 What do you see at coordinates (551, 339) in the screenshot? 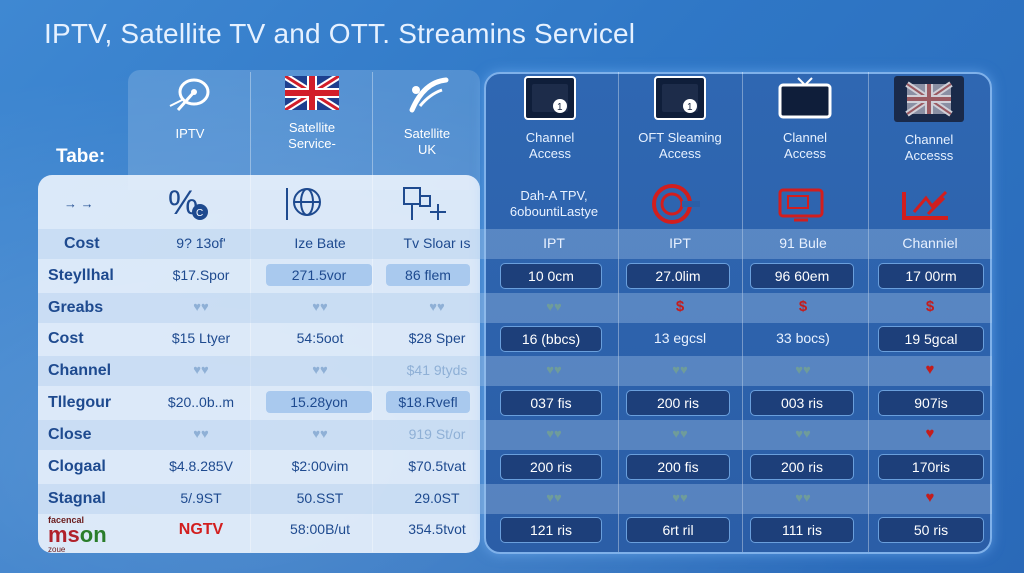
I see `table-cell: 16 (bbcs)` at bounding box center [551, 339].